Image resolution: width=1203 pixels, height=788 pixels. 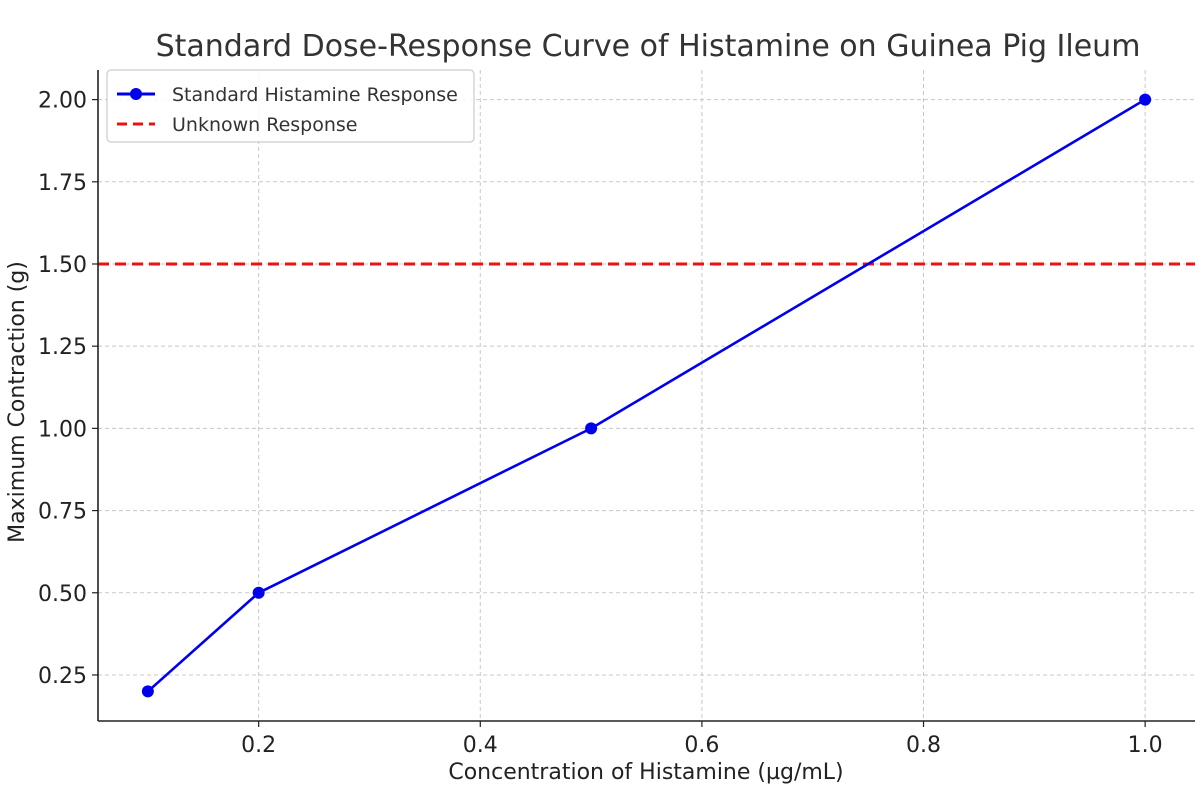 I want to click on y-tick-label-4: 1.25, so click(x=62, y=347).